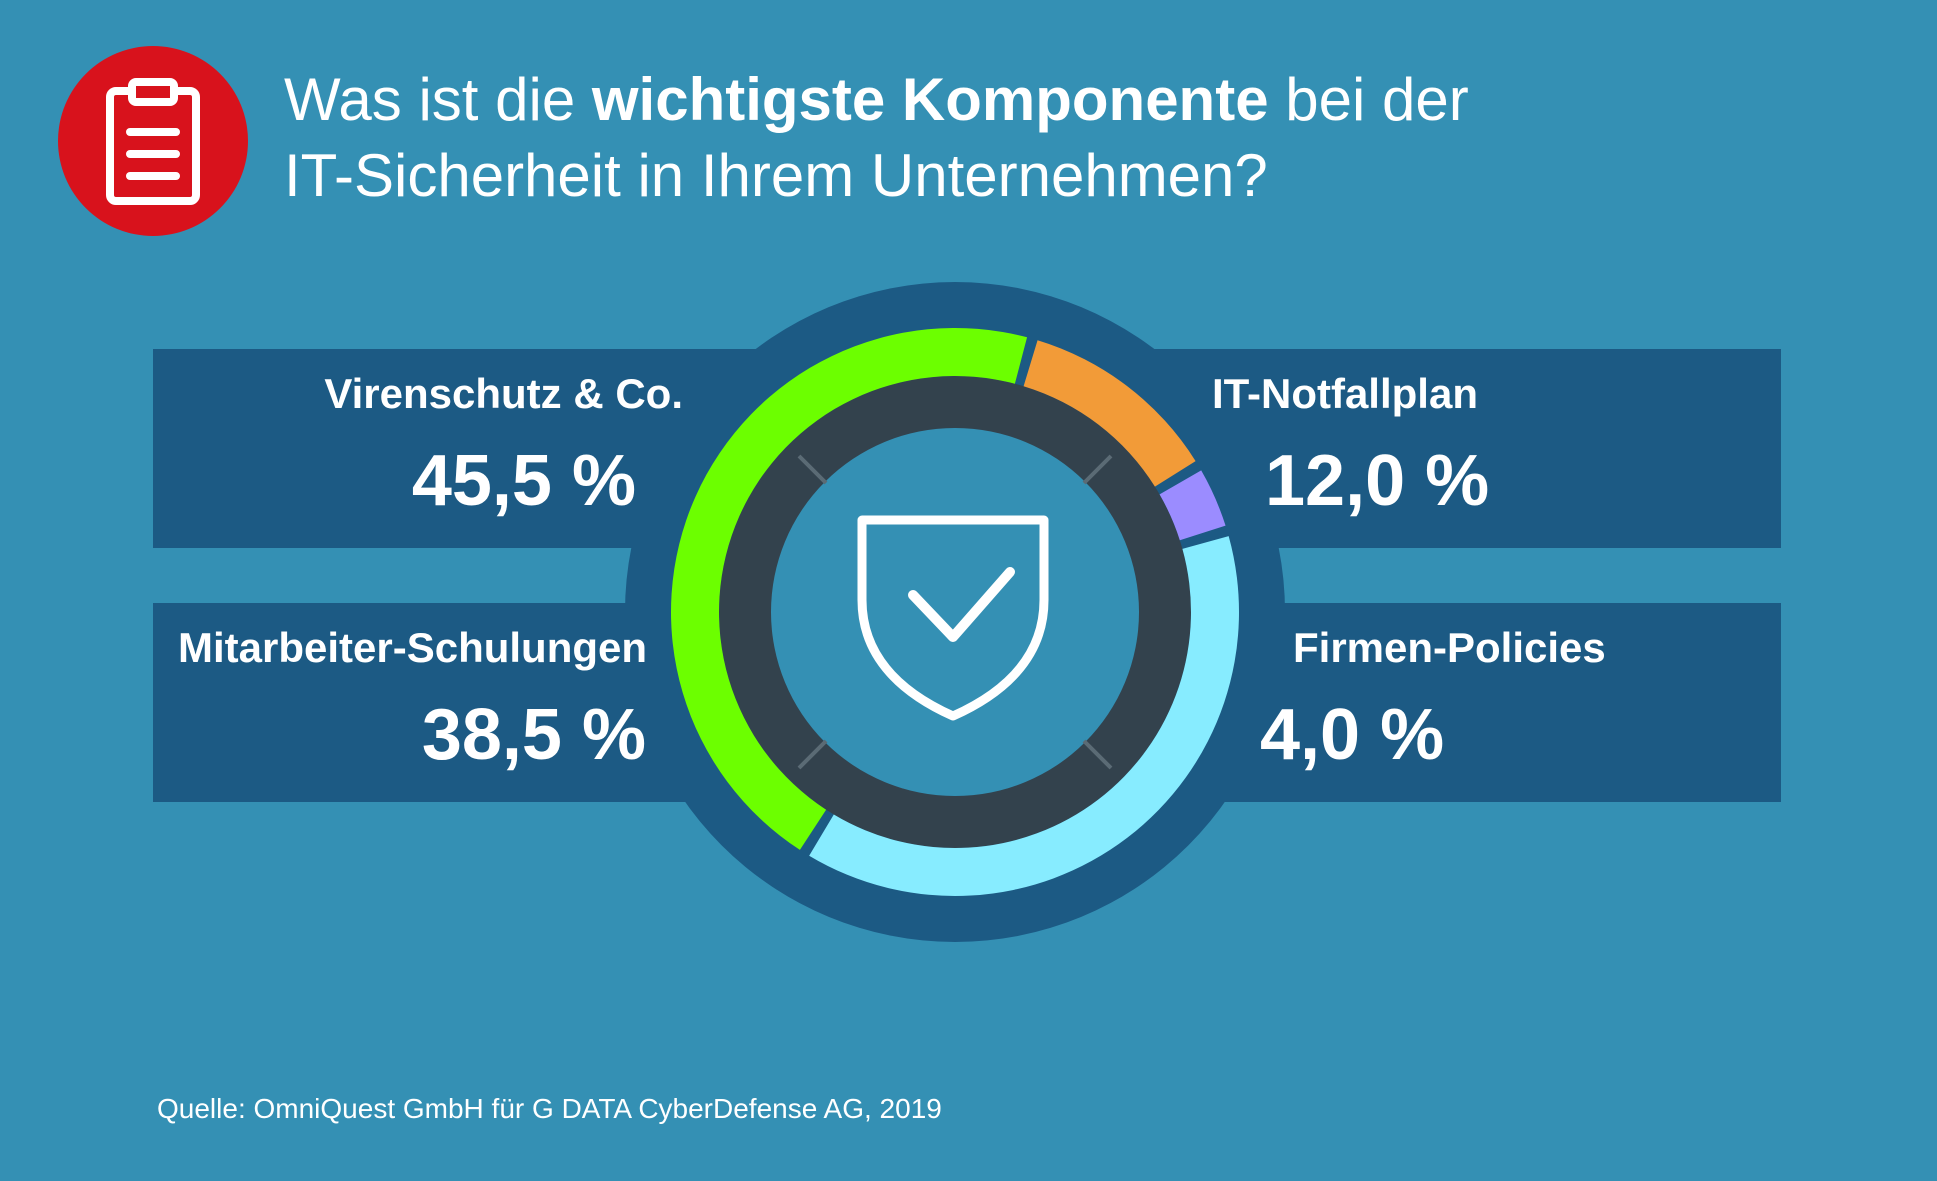  Describe the element at coordinates (1192, 505) in the screenshot. I see `slice-firmen-policies` at that location.